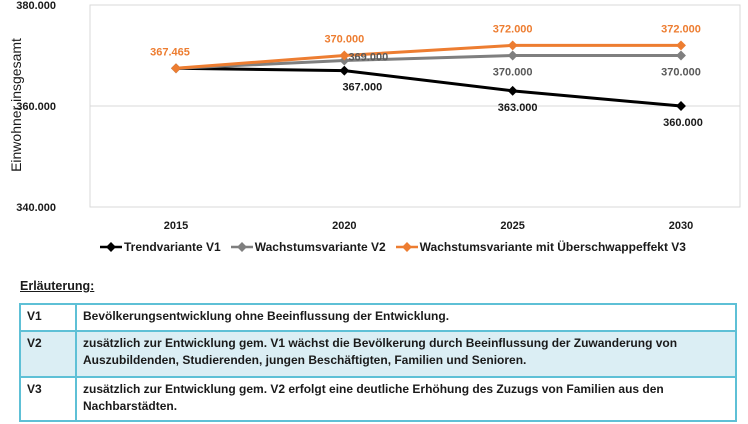 The width and height of the screenshot is (748, 424). What do you see at coordinates (368, 58) in the screenshot?
I see `data-label: 369.000` at bounding box center [368, 58].